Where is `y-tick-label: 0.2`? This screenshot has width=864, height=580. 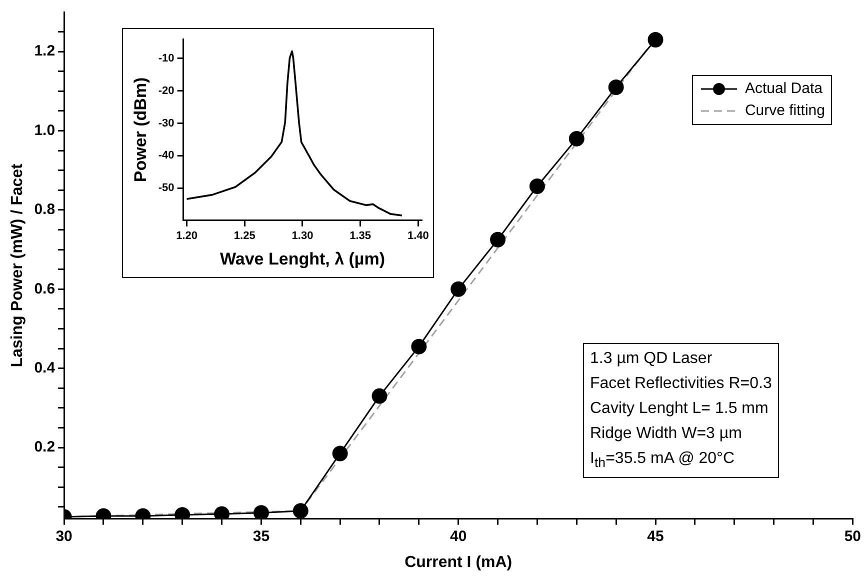
y-tick-label: 0.2 is located at coordinates (45, 447).